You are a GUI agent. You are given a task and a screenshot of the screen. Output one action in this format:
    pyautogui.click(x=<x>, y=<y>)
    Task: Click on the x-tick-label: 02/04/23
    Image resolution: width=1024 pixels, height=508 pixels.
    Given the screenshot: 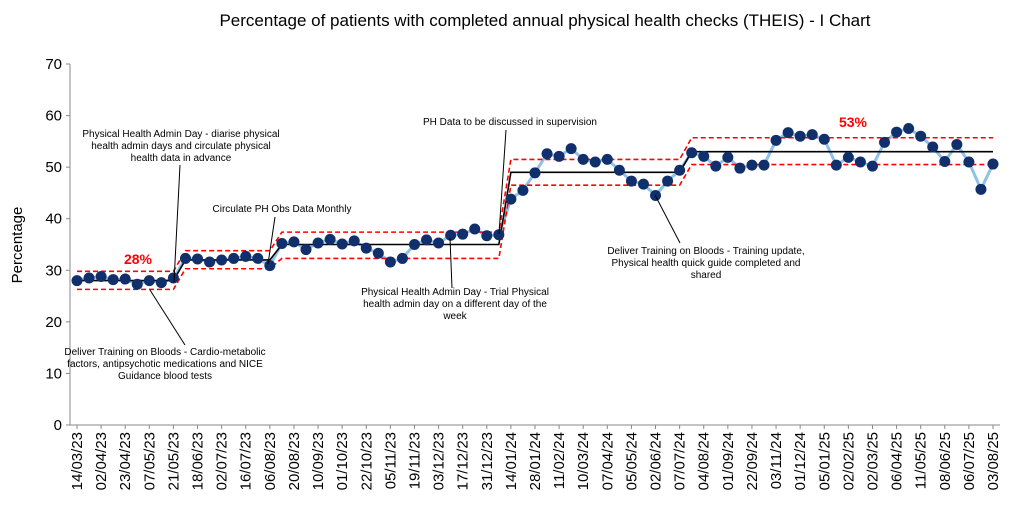 What is the action you would take?
    pyautogui.click(x=101, y=461)
    